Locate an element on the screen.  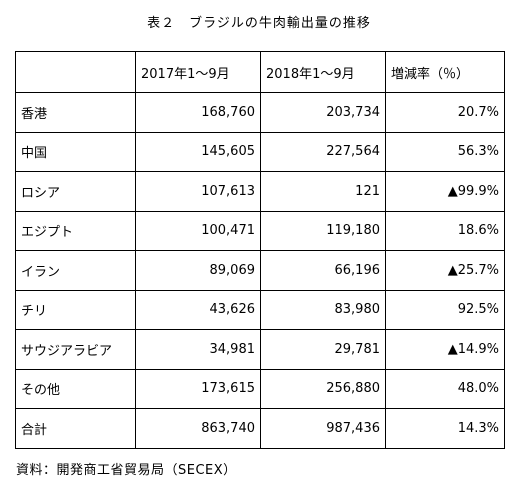
value-2017: 100,471 is located at coordinates (198, 230).